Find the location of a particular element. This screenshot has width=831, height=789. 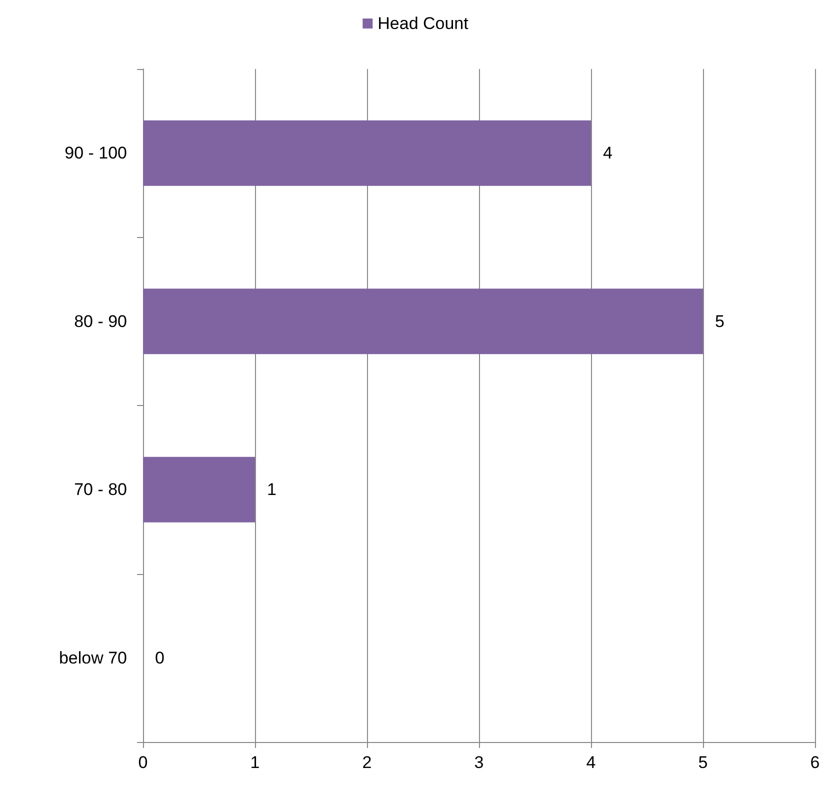

x-tick-label: 5 is located at coordinates (703, 762).